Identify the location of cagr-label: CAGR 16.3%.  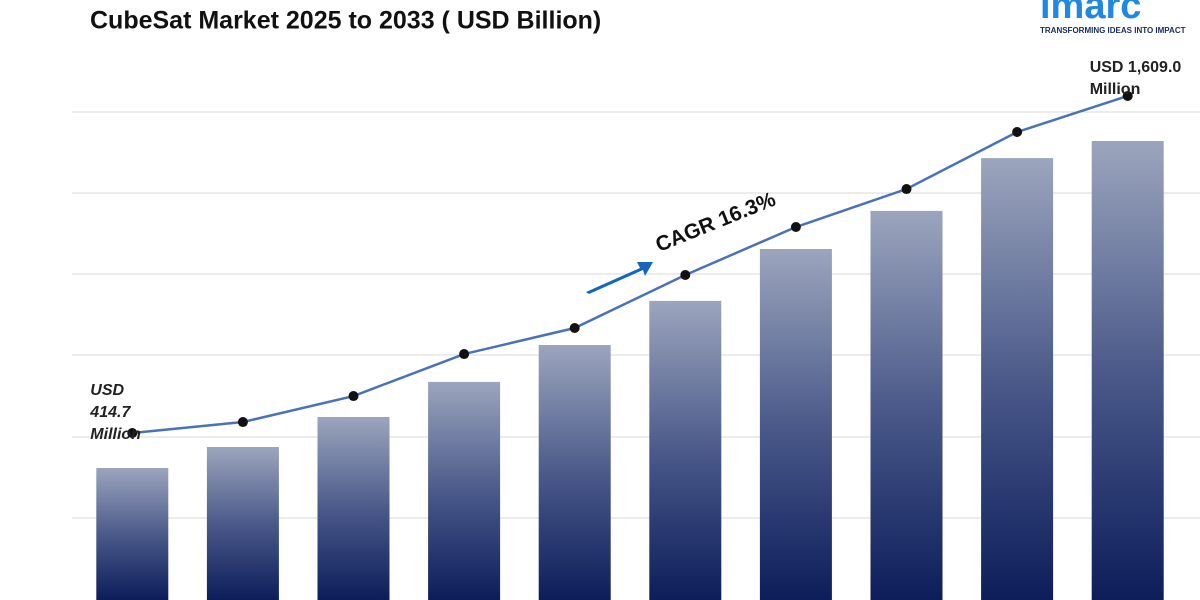
(715, 222).